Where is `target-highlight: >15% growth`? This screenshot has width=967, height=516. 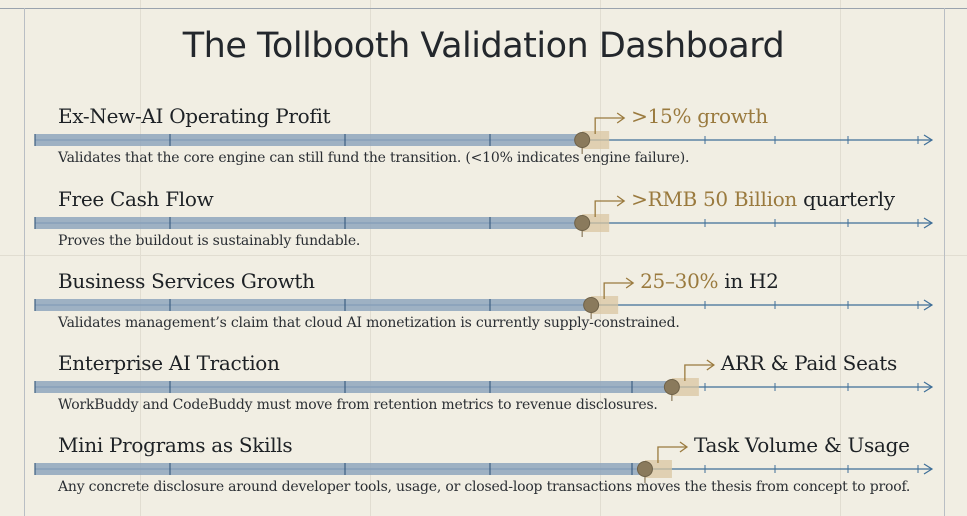 target-highlight: >15% growth is located at coordinates (699, 116).